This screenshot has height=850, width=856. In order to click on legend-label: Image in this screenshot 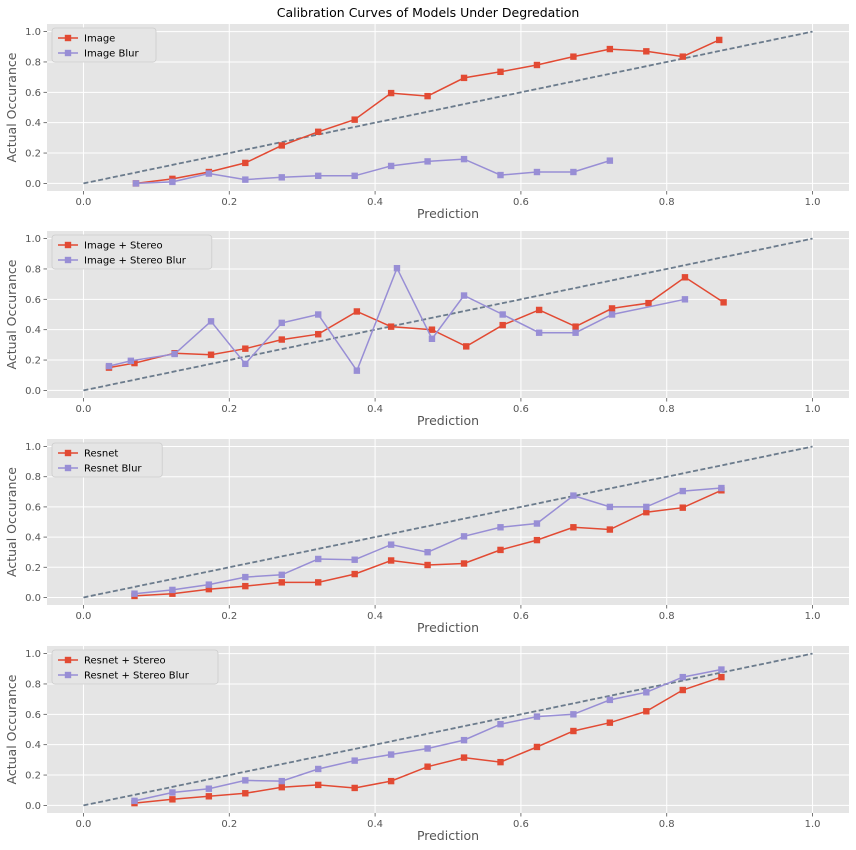, I will do `click(99, 39)`.